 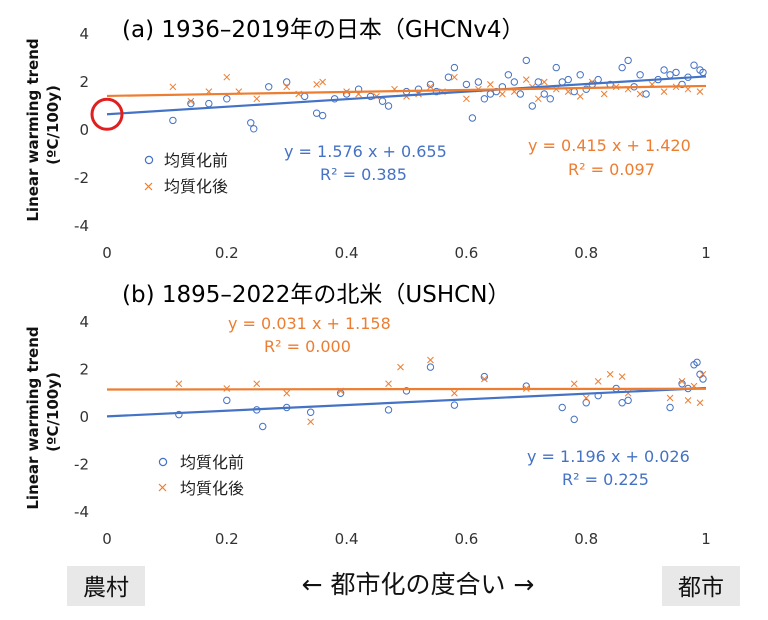 What do you see at coordinates (106, 588) in the screenshot?
I see `rural-label: 農村` at bounding box center [106, 588].